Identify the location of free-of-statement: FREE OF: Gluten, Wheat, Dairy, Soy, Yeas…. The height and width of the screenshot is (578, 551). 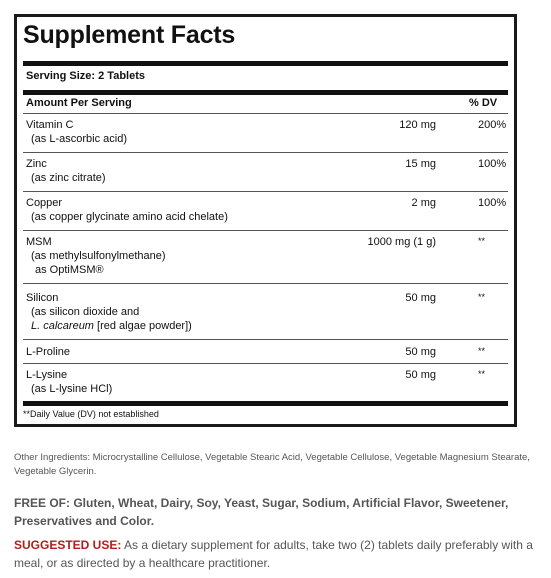
(261, 512).